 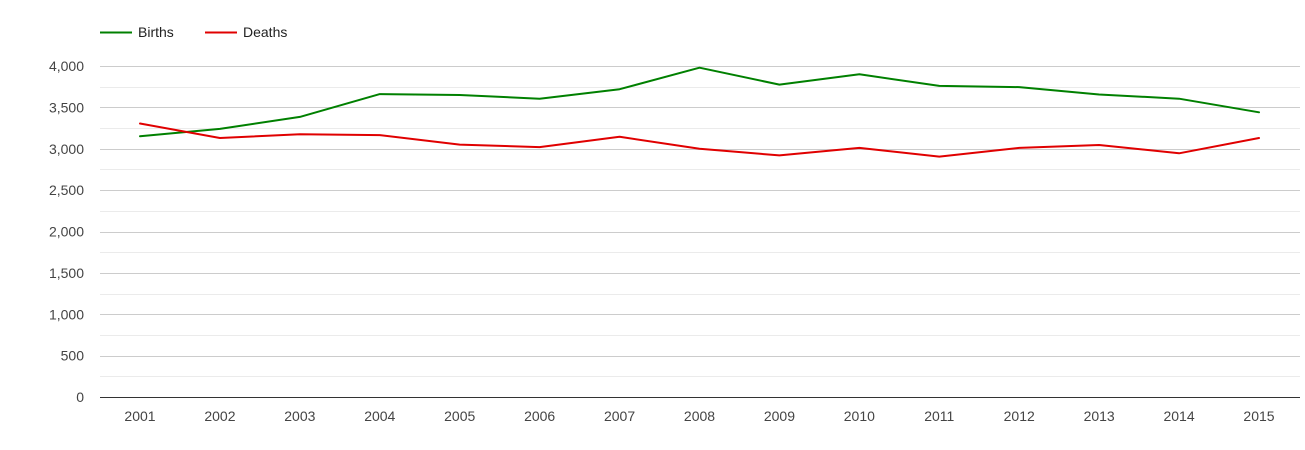 I want to click on legend-item-births: Births, so click(x=137, y=32).